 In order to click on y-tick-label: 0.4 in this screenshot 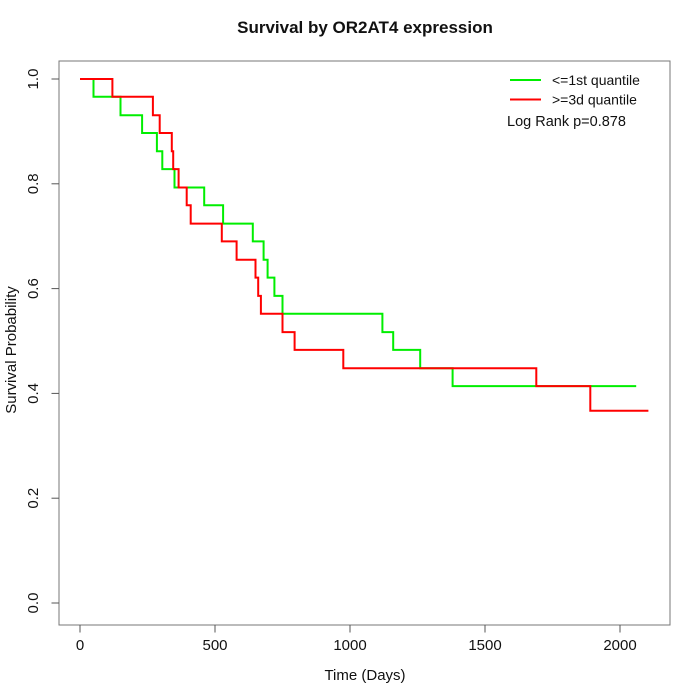, I will do `click(33, 393)`.